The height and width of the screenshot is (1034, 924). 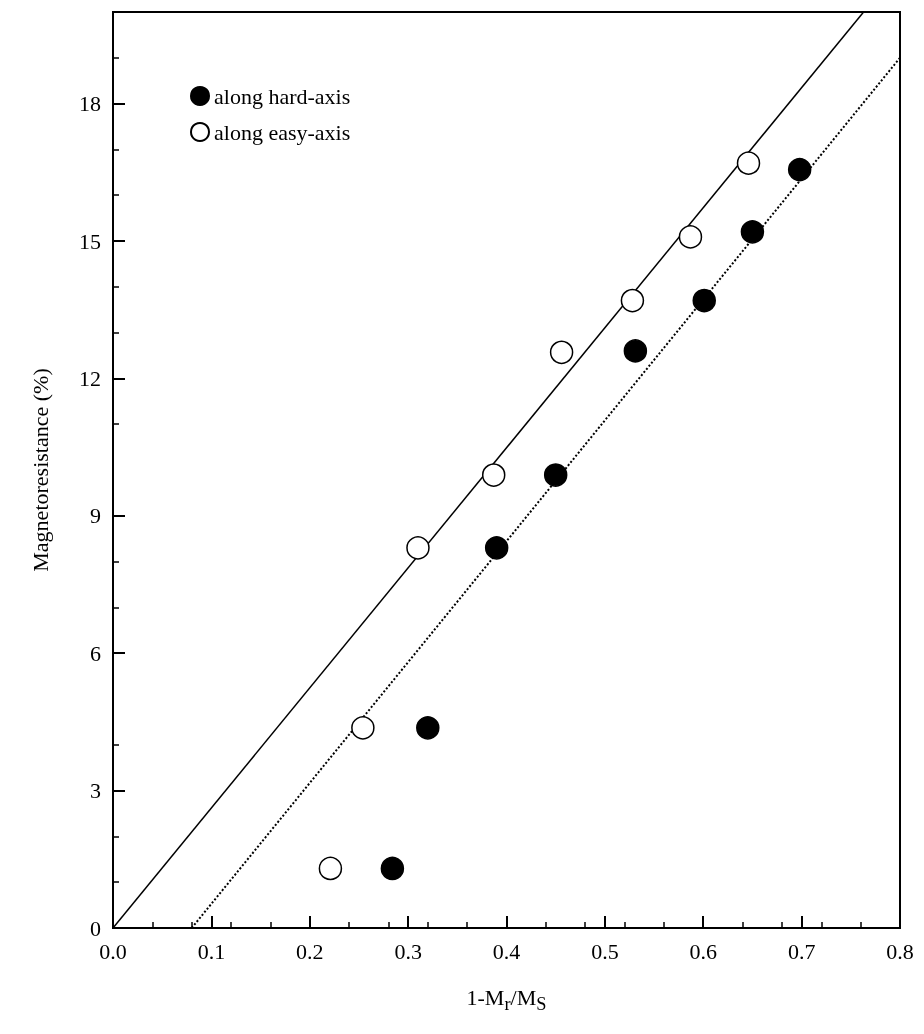 I want to click on y-tick-label: 9, so click(x=95, y=516).